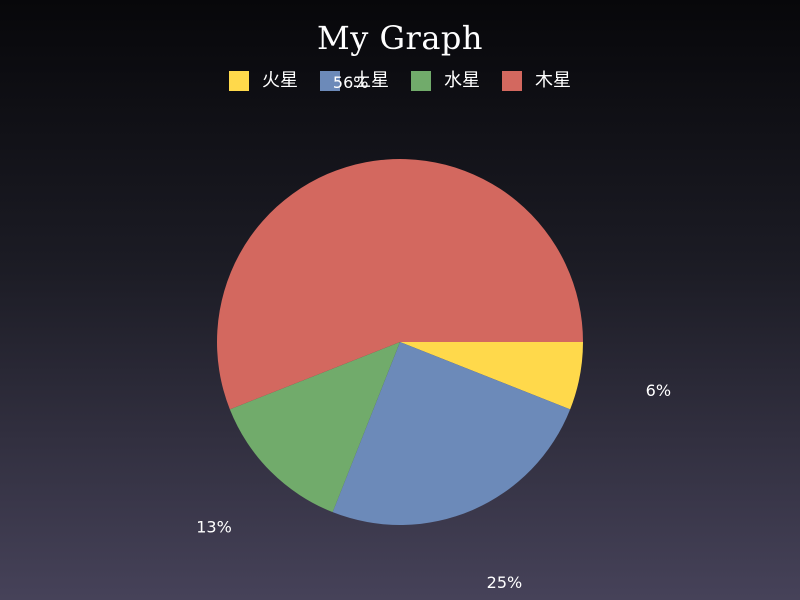 Image resolution: width=800 pixels, height=600 pixels. I want to click on pie-slice-saturn, so click(451, 433).